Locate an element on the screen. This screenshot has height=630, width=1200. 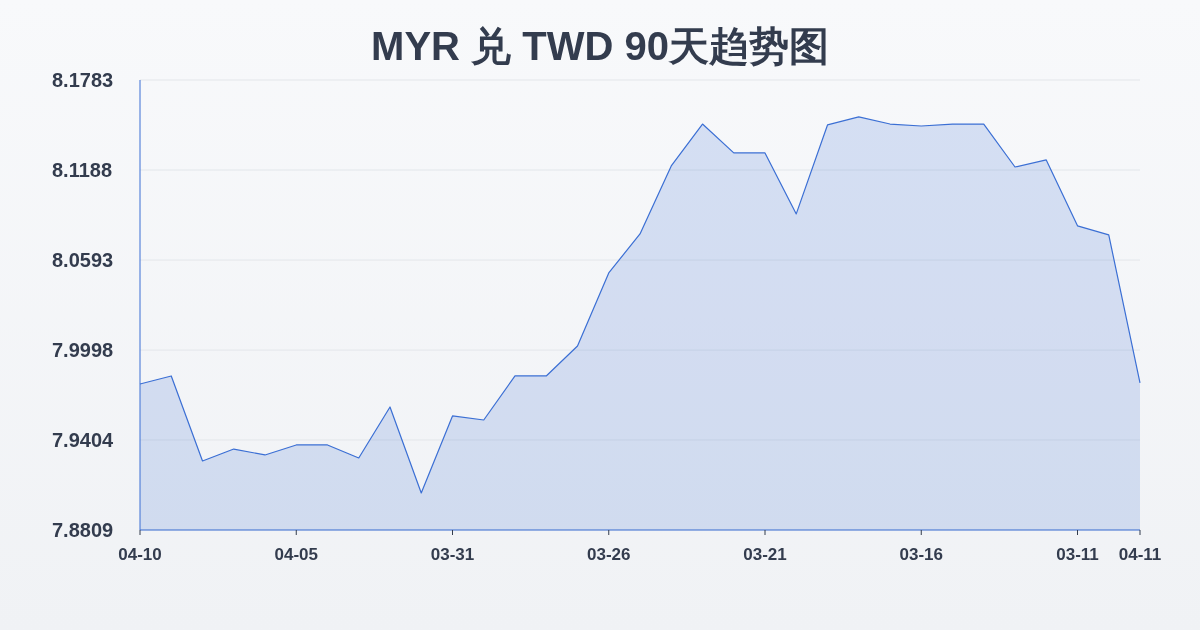
xtick: 03-31 is located at coordinates (452, 554).